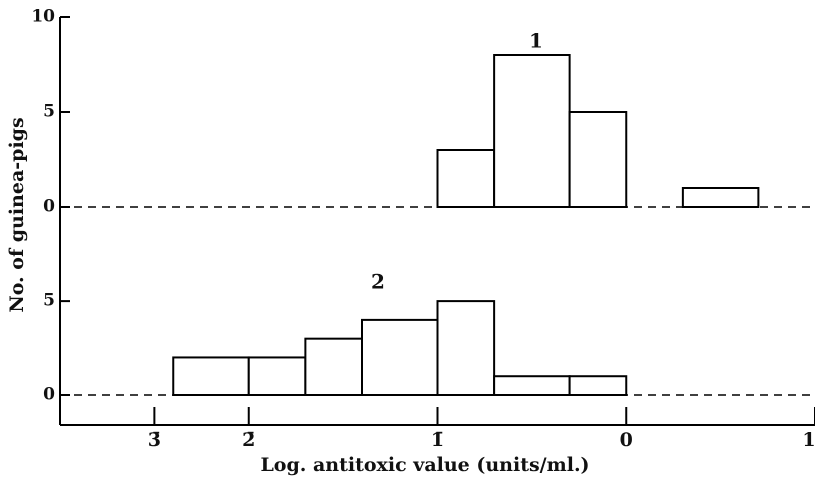 The image size is (815, 483). What do you see at coordinates (248, 440) in the screenshot?
I see `x-tick-label: 2̄` at bounding box center [248, 440].